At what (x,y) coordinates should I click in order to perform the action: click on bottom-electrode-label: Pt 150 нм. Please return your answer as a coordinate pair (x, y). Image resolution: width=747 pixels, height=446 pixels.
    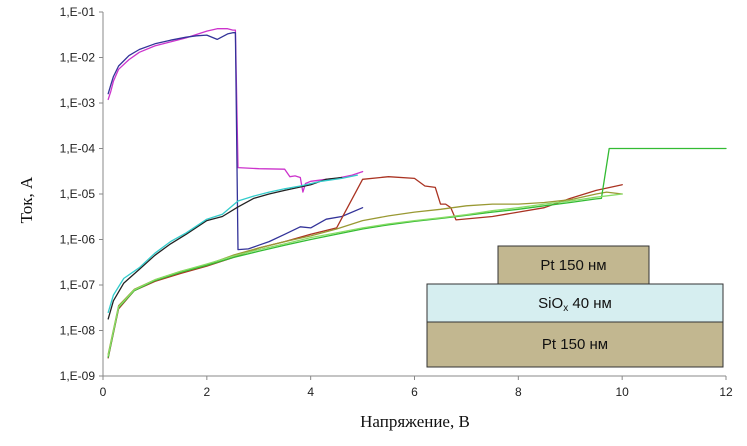
    Looking at the image, I should click on (575, 344).